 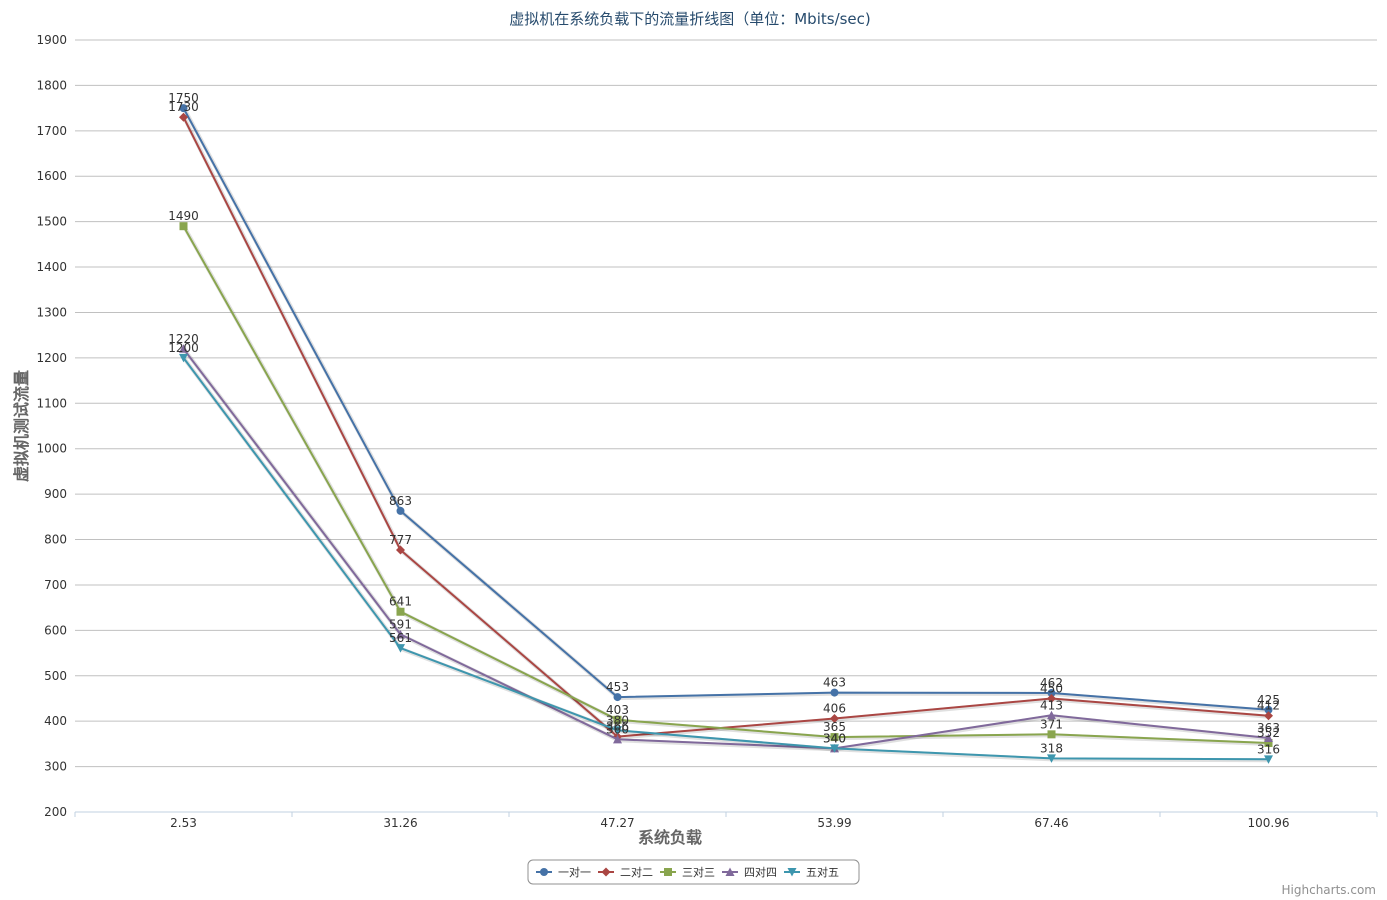 I want to click on data-label: 340, so click(x=834, y=738).